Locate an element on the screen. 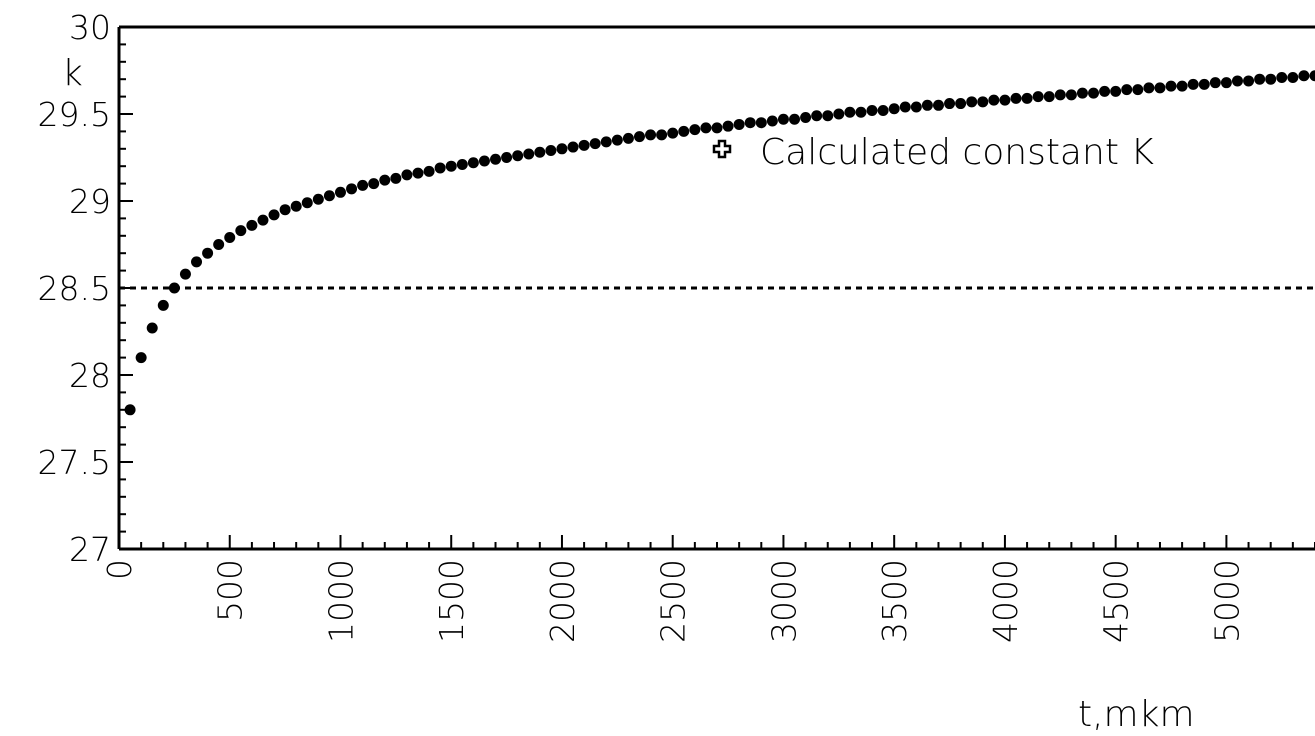  y-tick-label: 29.5 is located at coordinates (74, 114).